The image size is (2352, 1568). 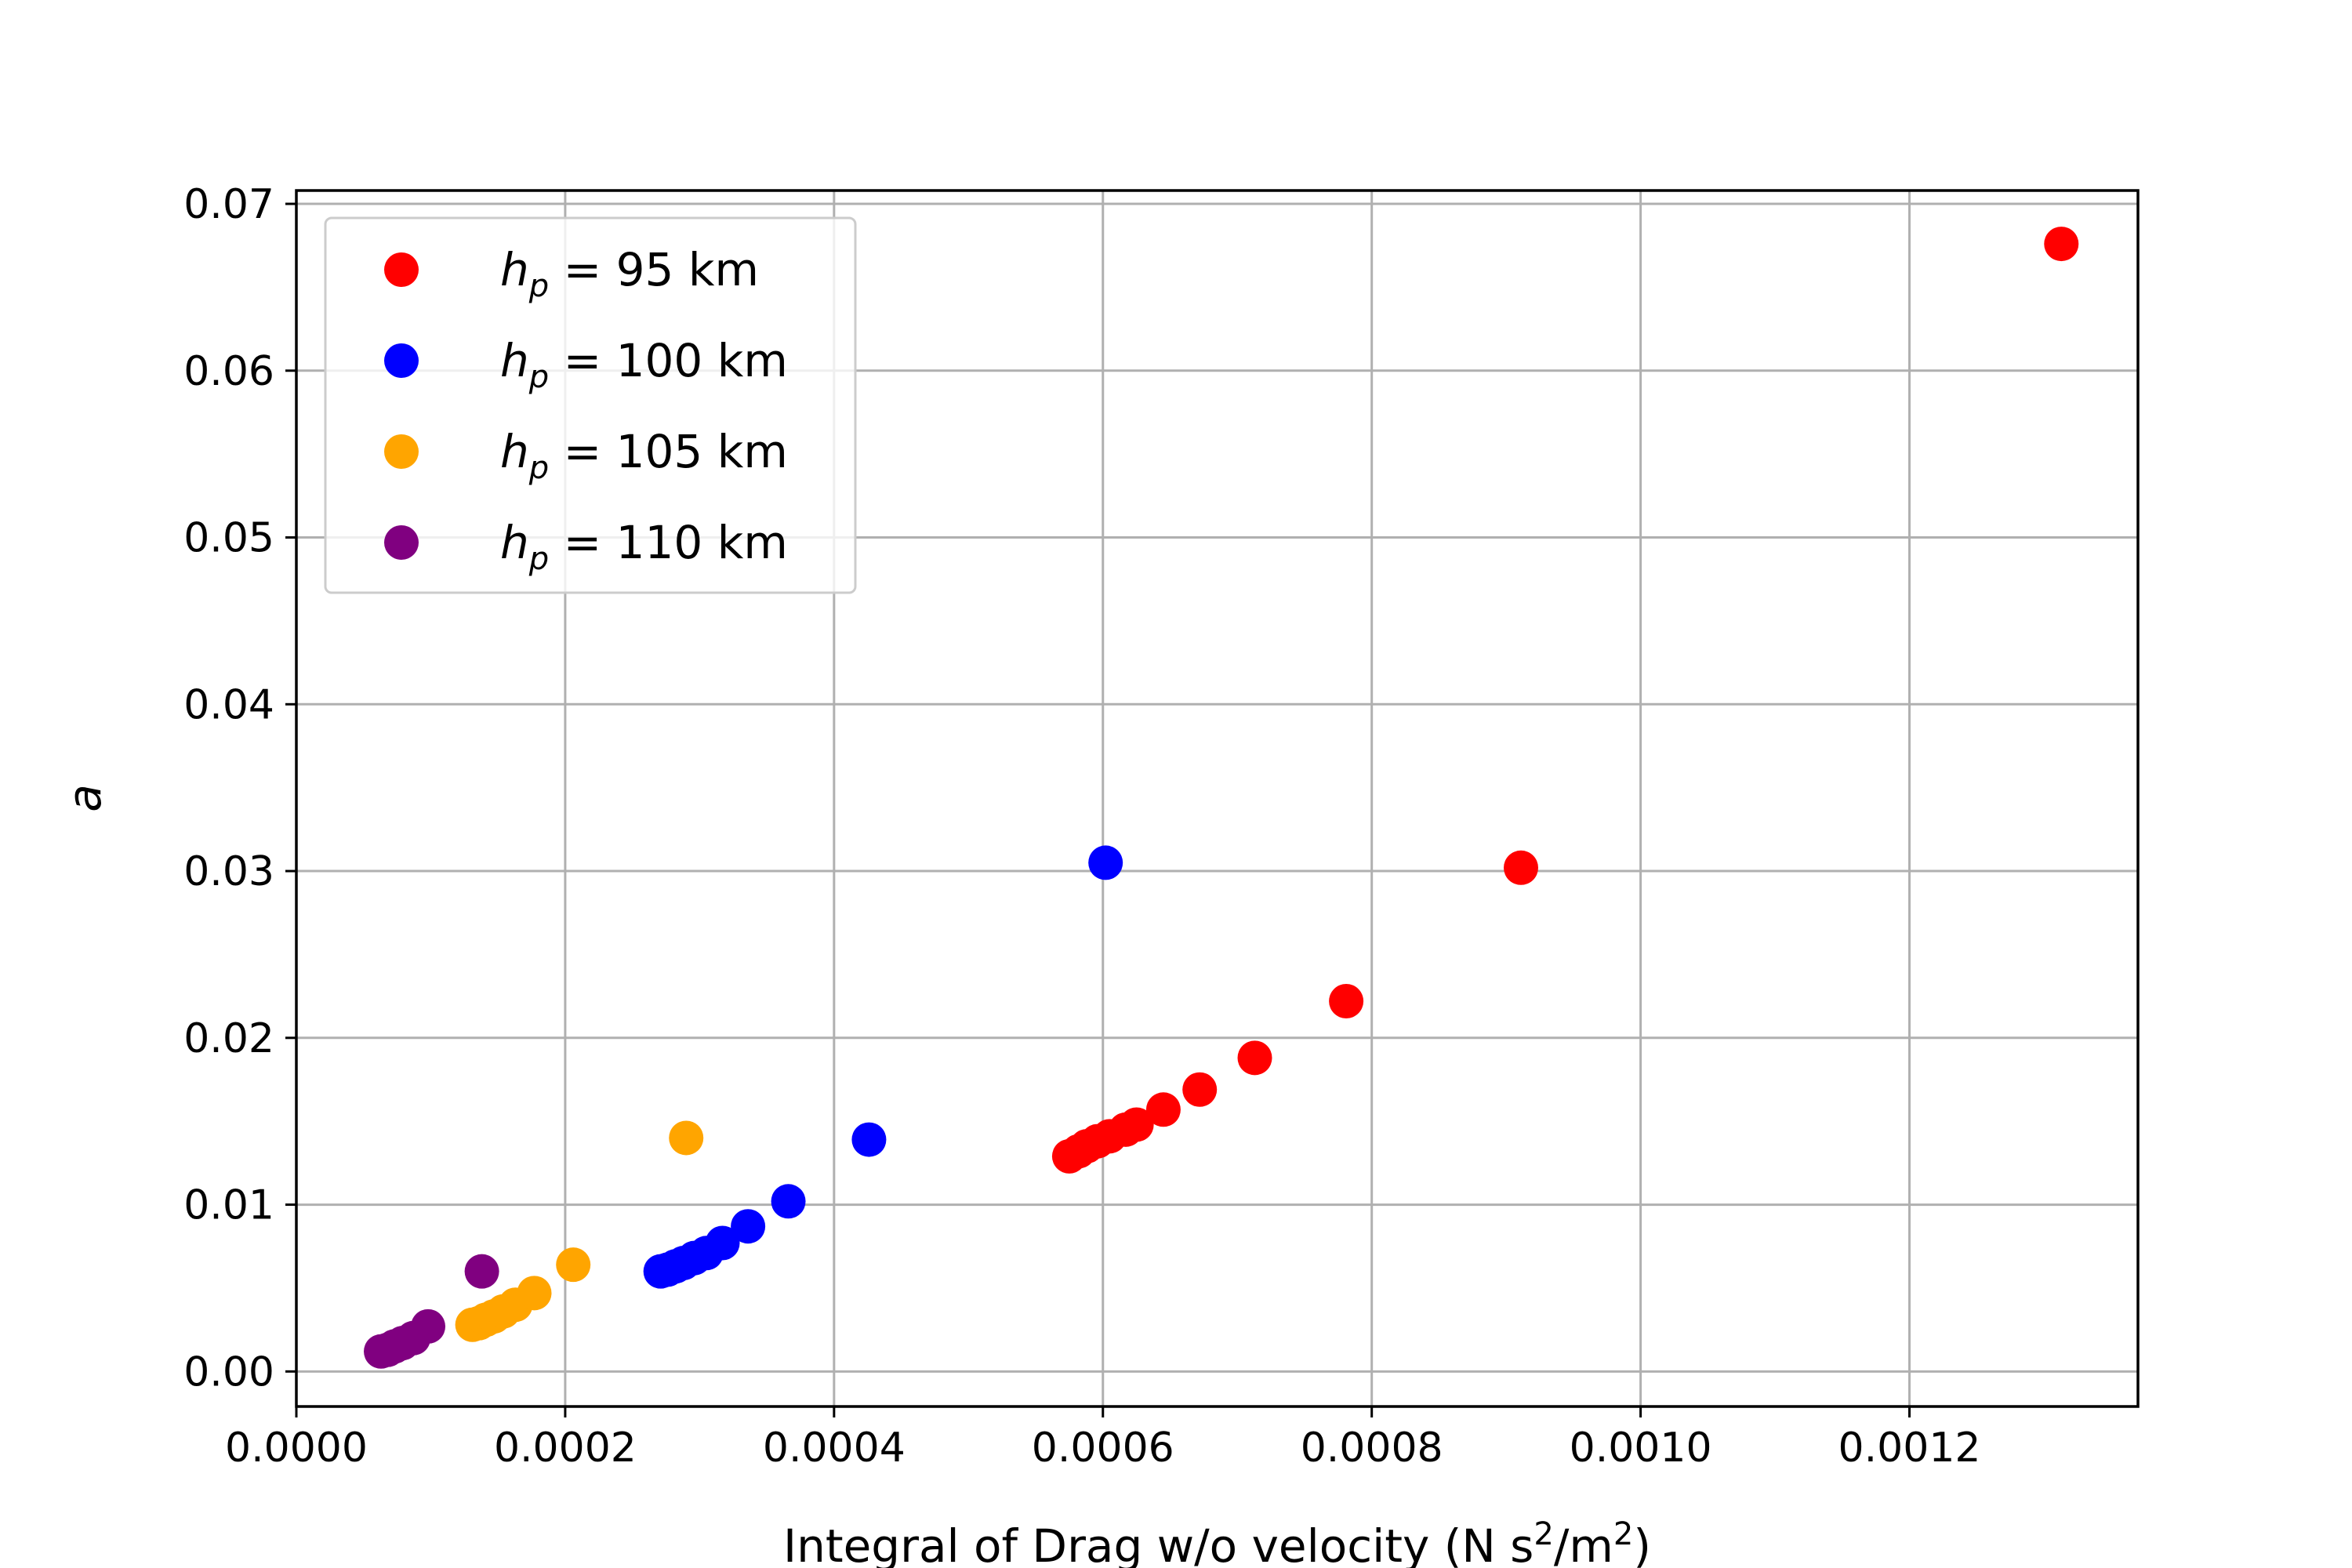 What do you see at coordinates (229, 872) in the screenshot?
I see `y-tick-label: 0.03` at bounding box center [229, 872].